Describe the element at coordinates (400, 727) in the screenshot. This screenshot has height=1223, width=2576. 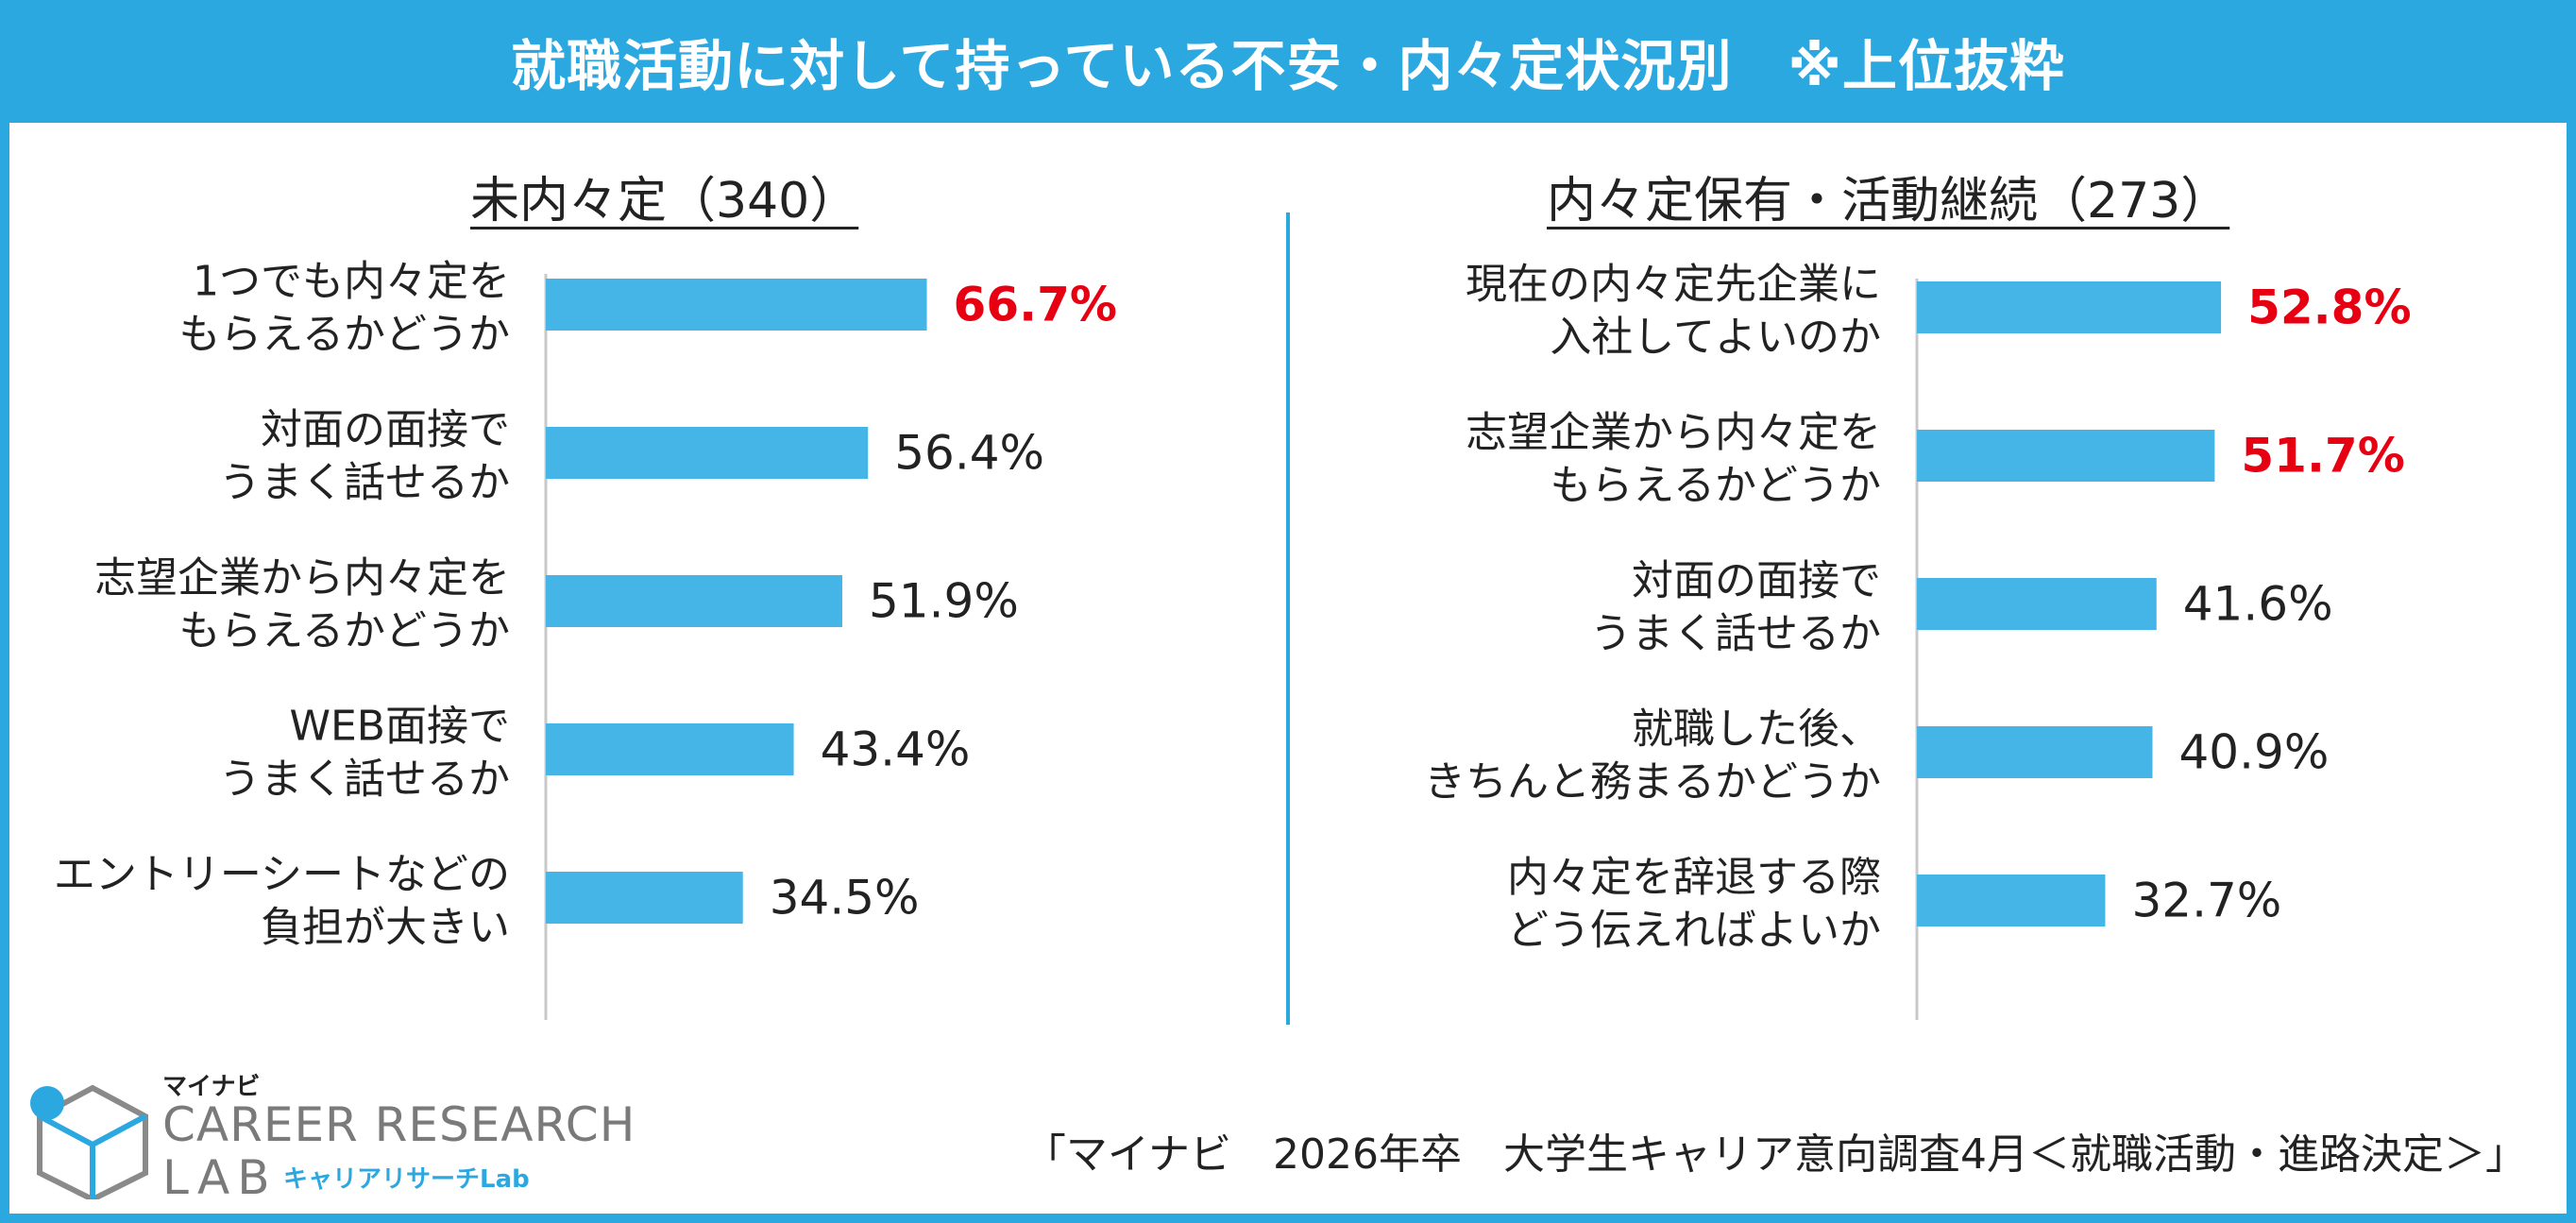
I see `category-label: WEB面接で` at that location.